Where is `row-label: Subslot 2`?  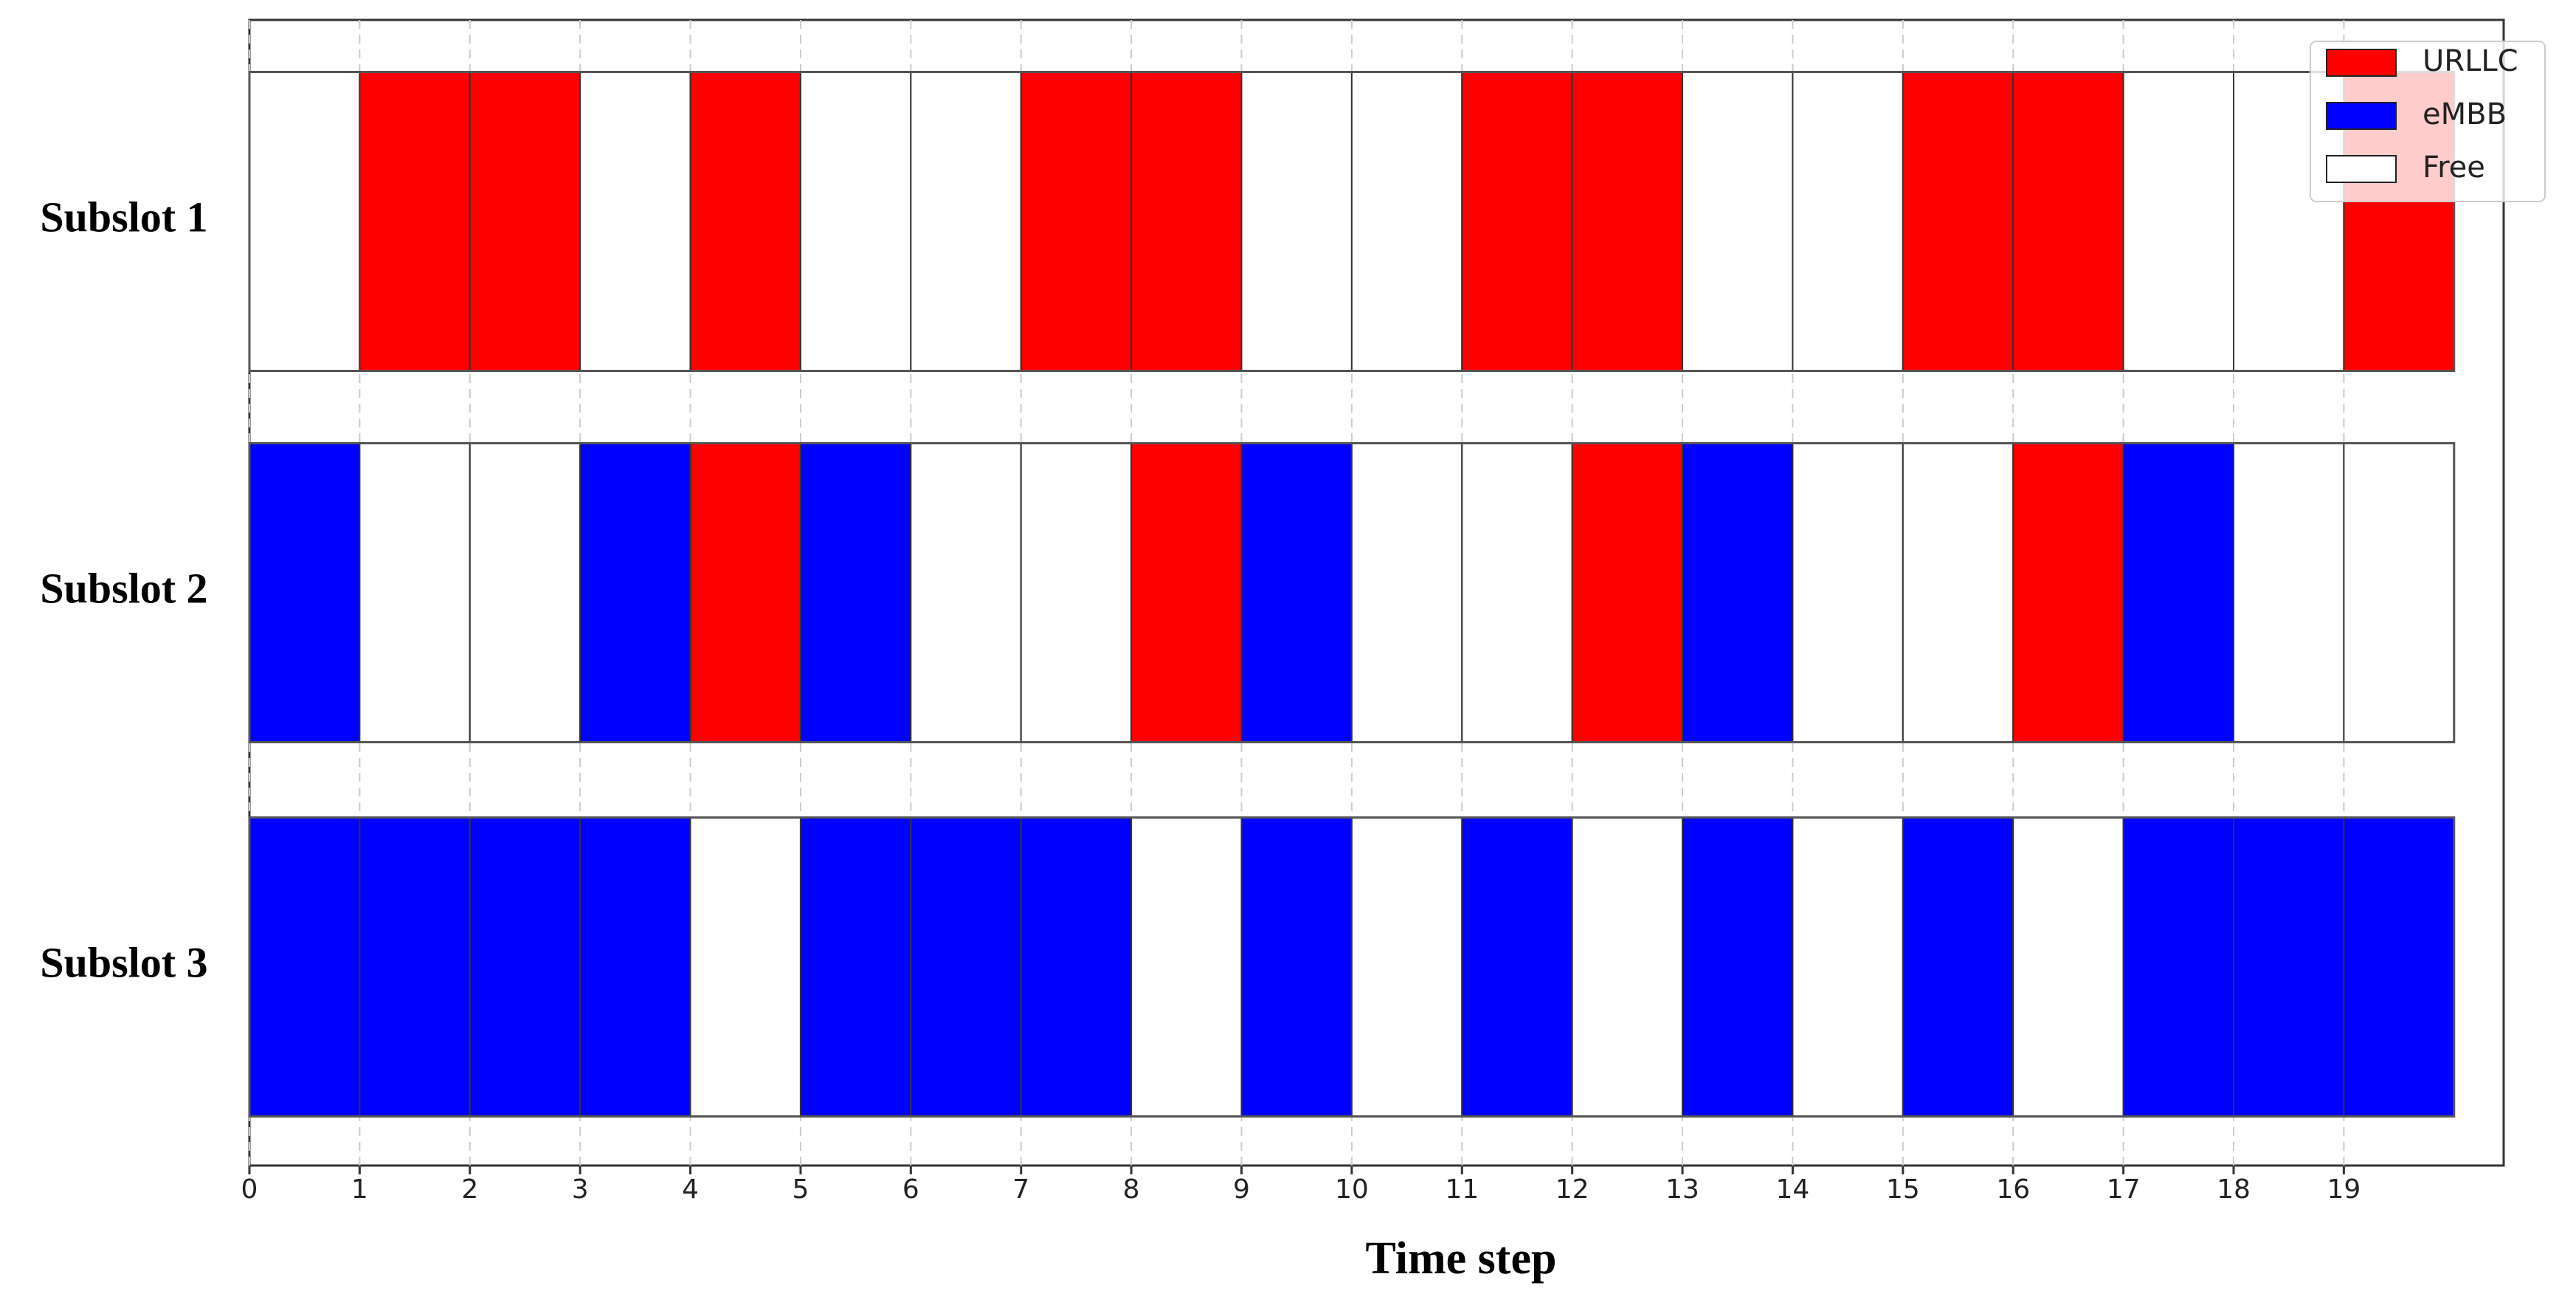
row-label: Subslot 2 is located at coordinates (124, 588).